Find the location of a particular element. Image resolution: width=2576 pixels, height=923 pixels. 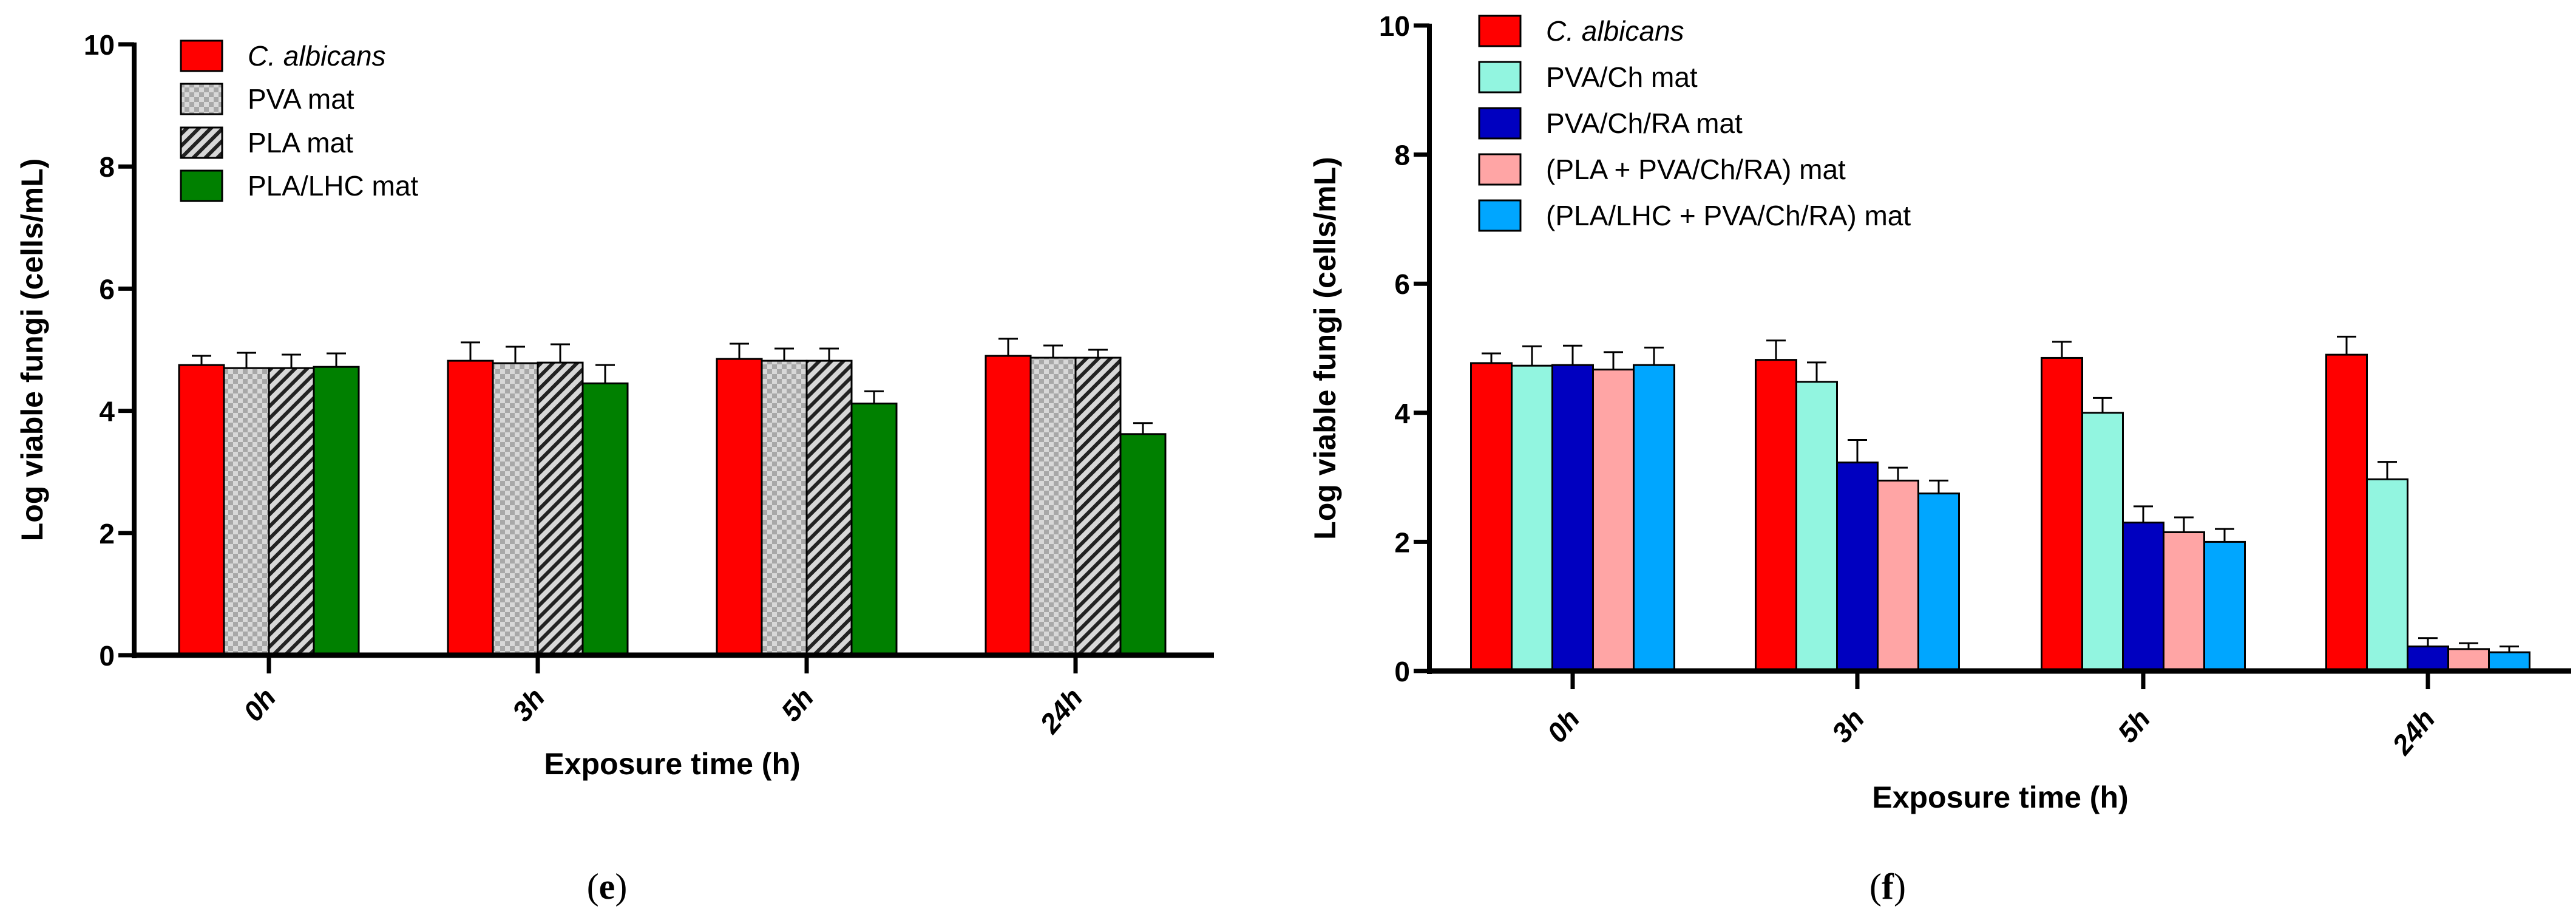

legend-label: PVA/Ch/RA mat is located at coordinates (1644, 123).